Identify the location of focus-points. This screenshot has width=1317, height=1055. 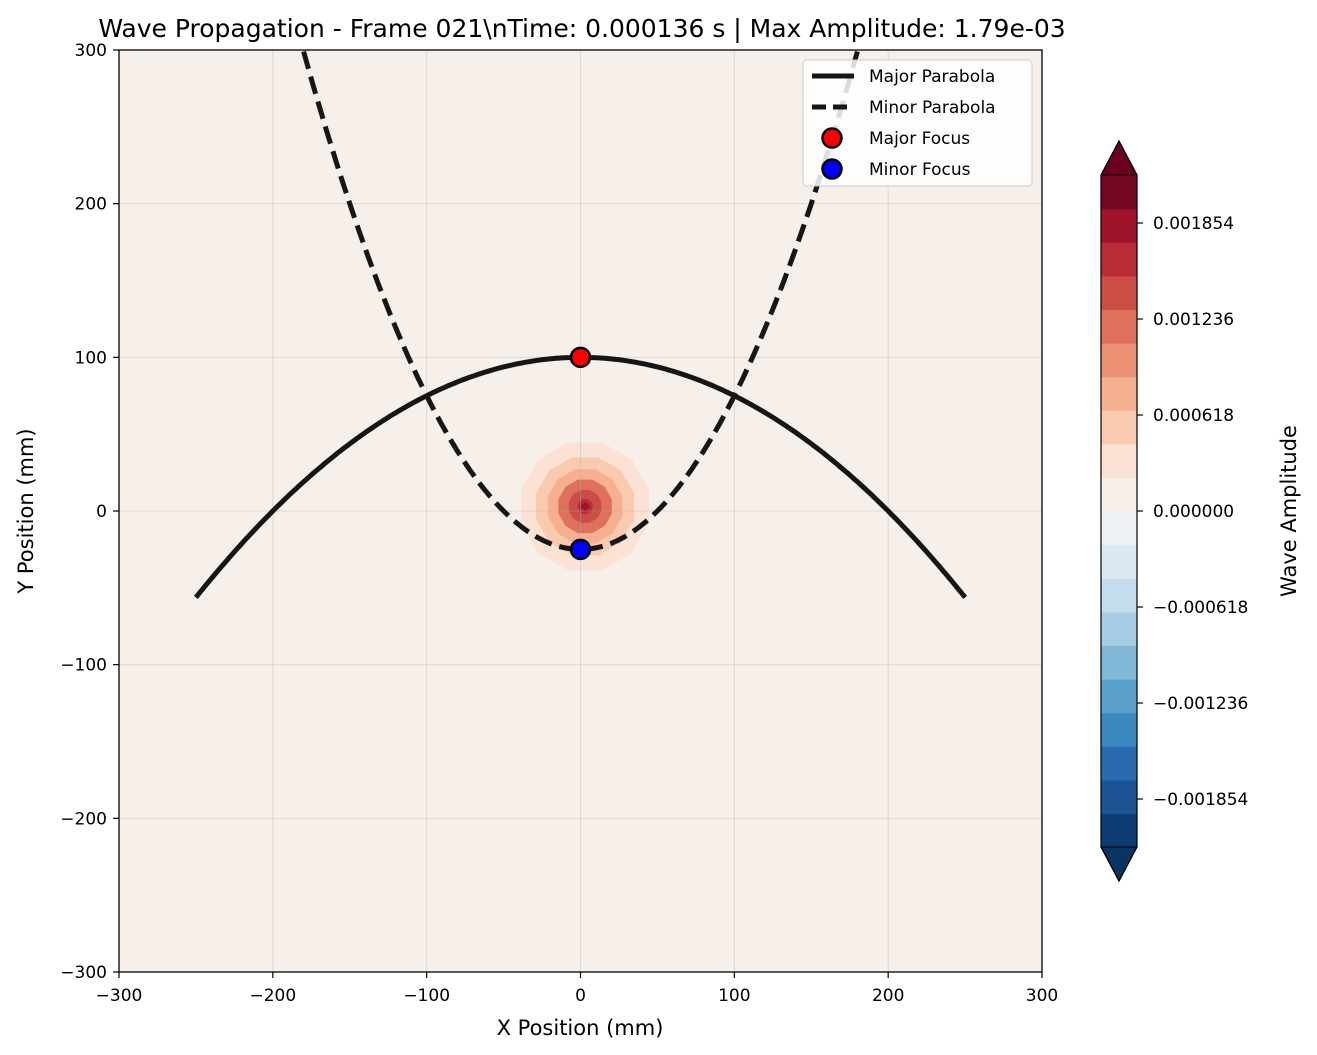
(580, 453).